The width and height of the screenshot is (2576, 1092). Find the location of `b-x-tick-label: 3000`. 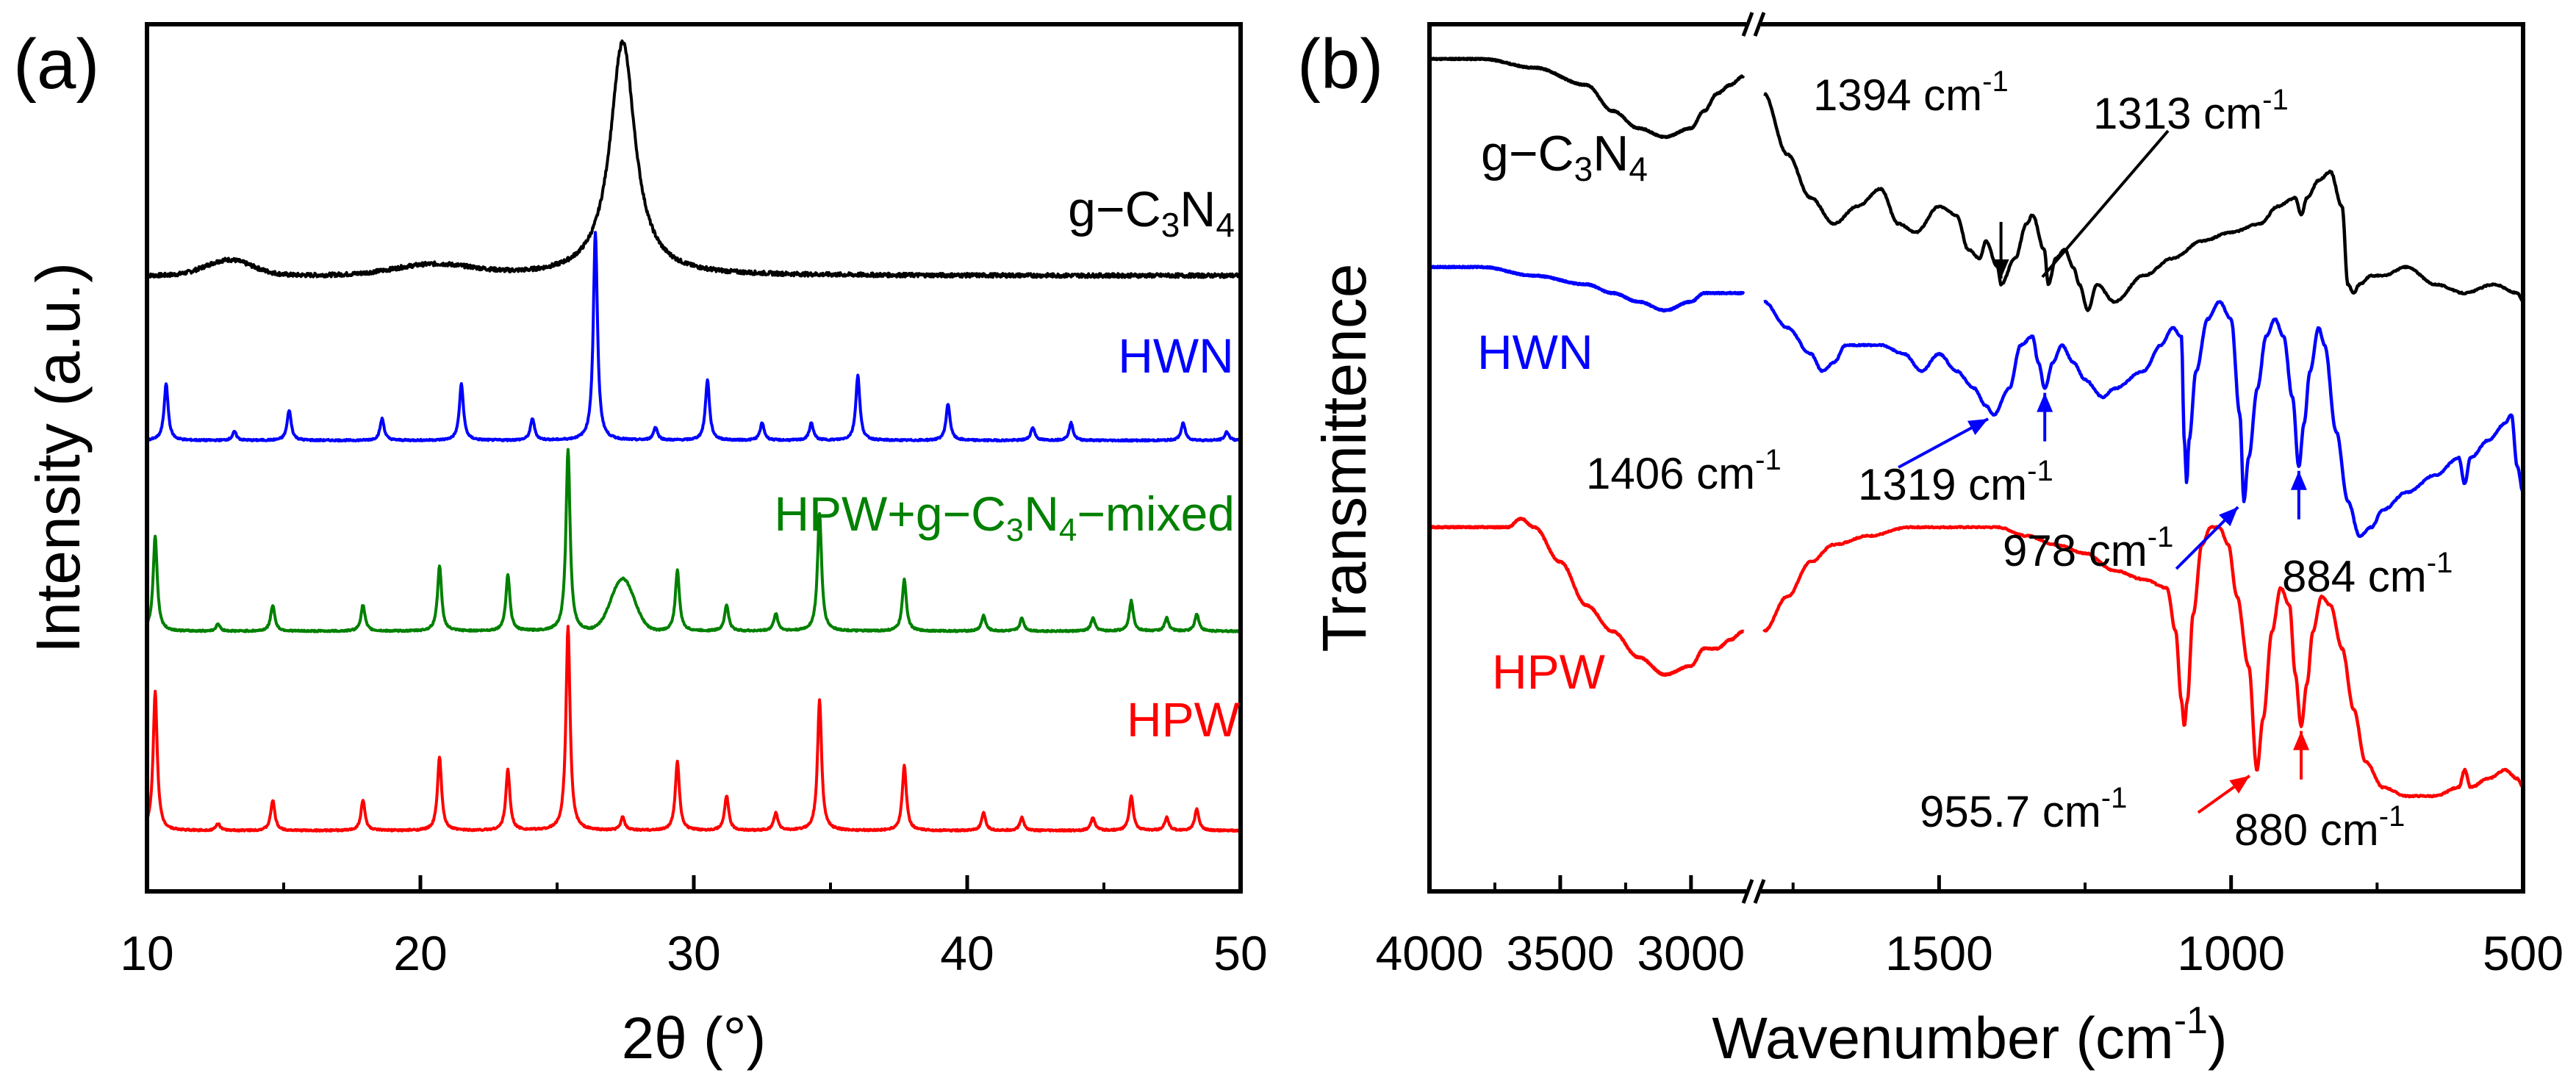

b-x-tick-label: 3000 is located at coordinates (1691, 953).